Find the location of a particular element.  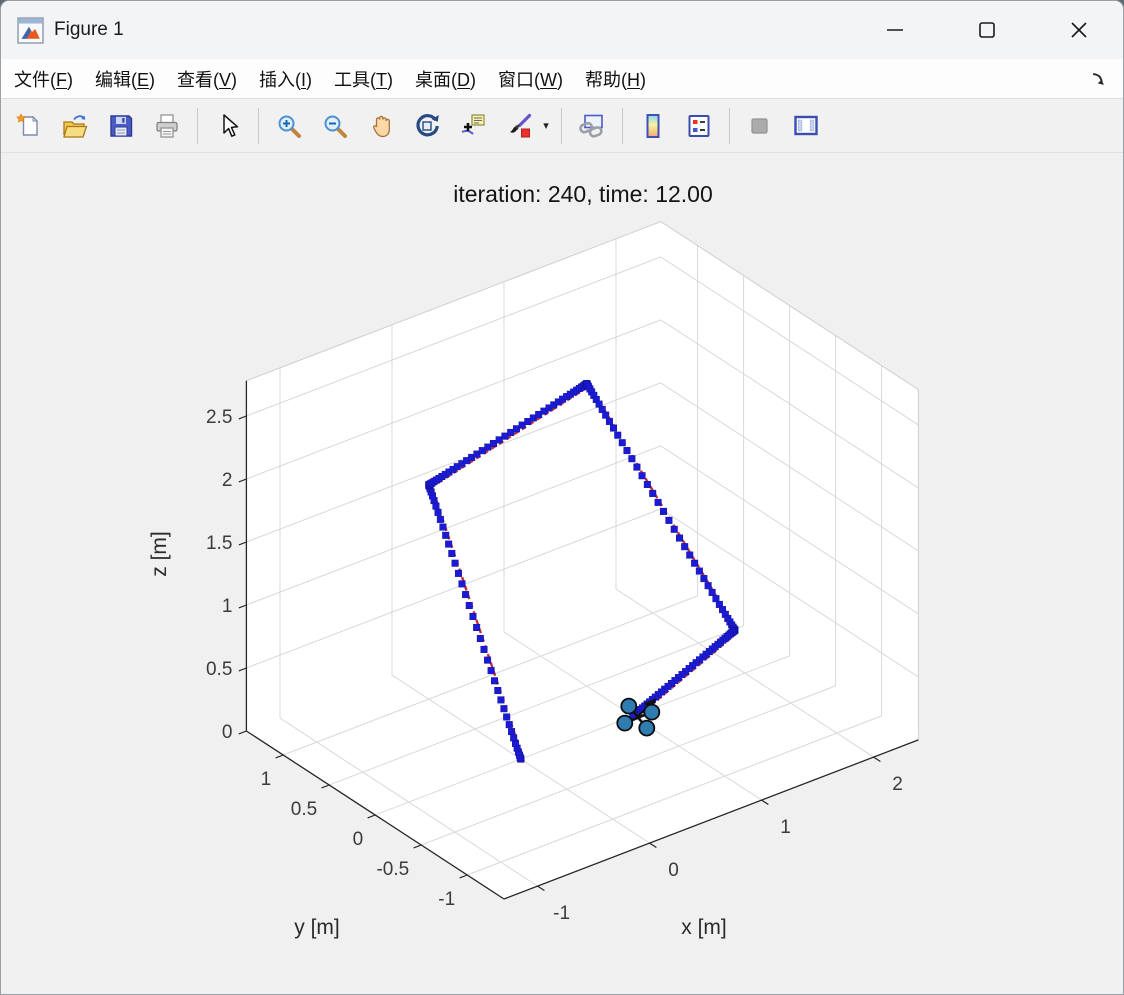

quadrotor-marker is located at coordinates (638, 717).